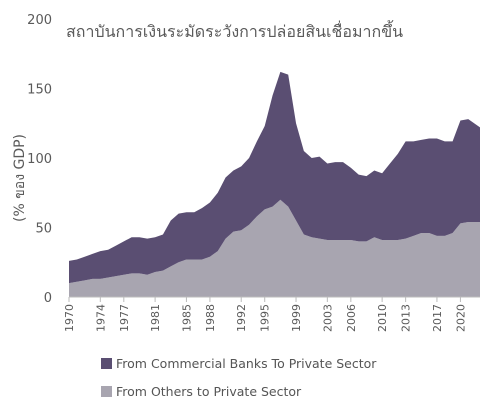 This screenshot has width=493, height=420. I want to click on y-tick-label: 200, so click(39, 20).